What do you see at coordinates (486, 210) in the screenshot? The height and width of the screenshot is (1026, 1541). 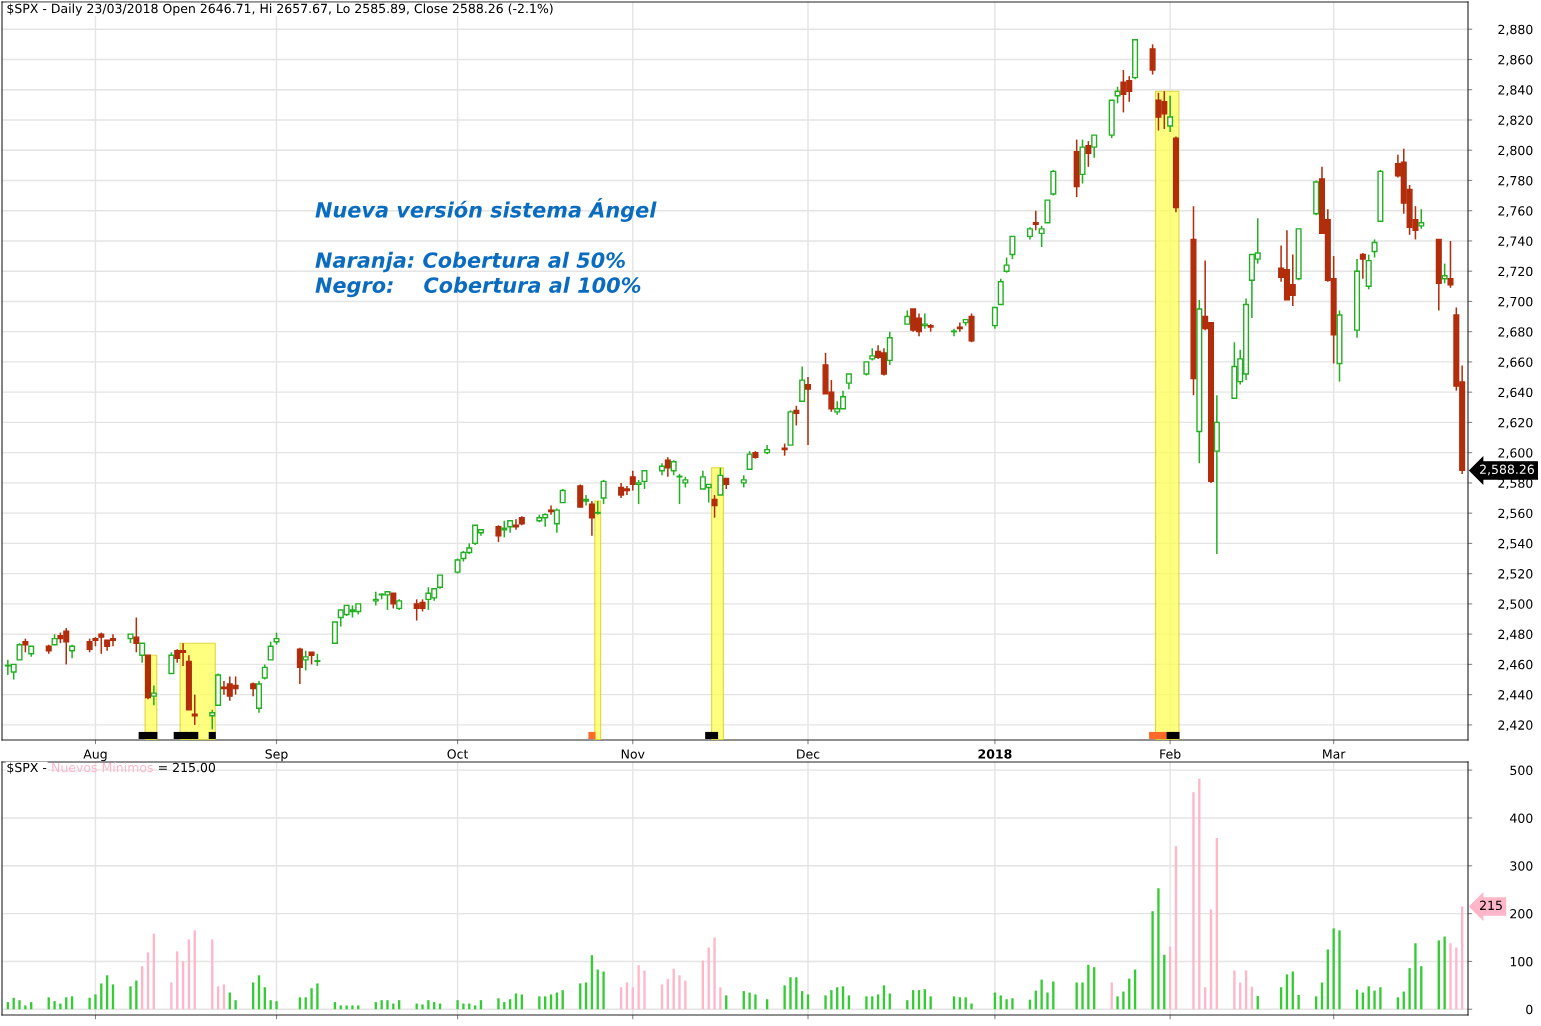 I see `annotation: Nueva versión sistema Ángel` at bounding box center [486, 210].